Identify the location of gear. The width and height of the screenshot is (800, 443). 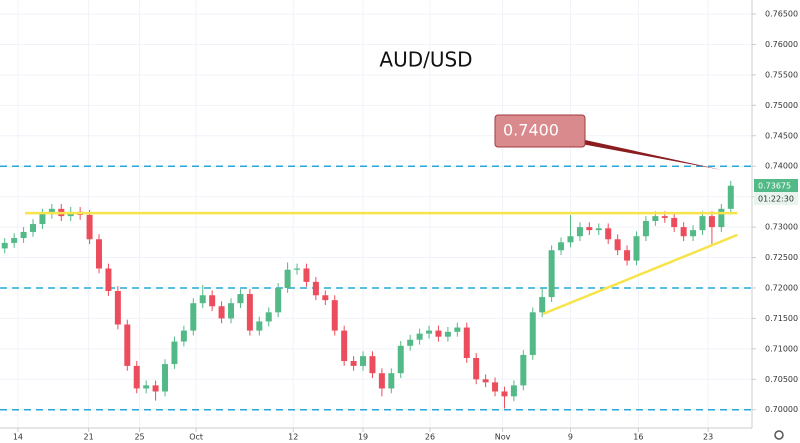
(779, 435).